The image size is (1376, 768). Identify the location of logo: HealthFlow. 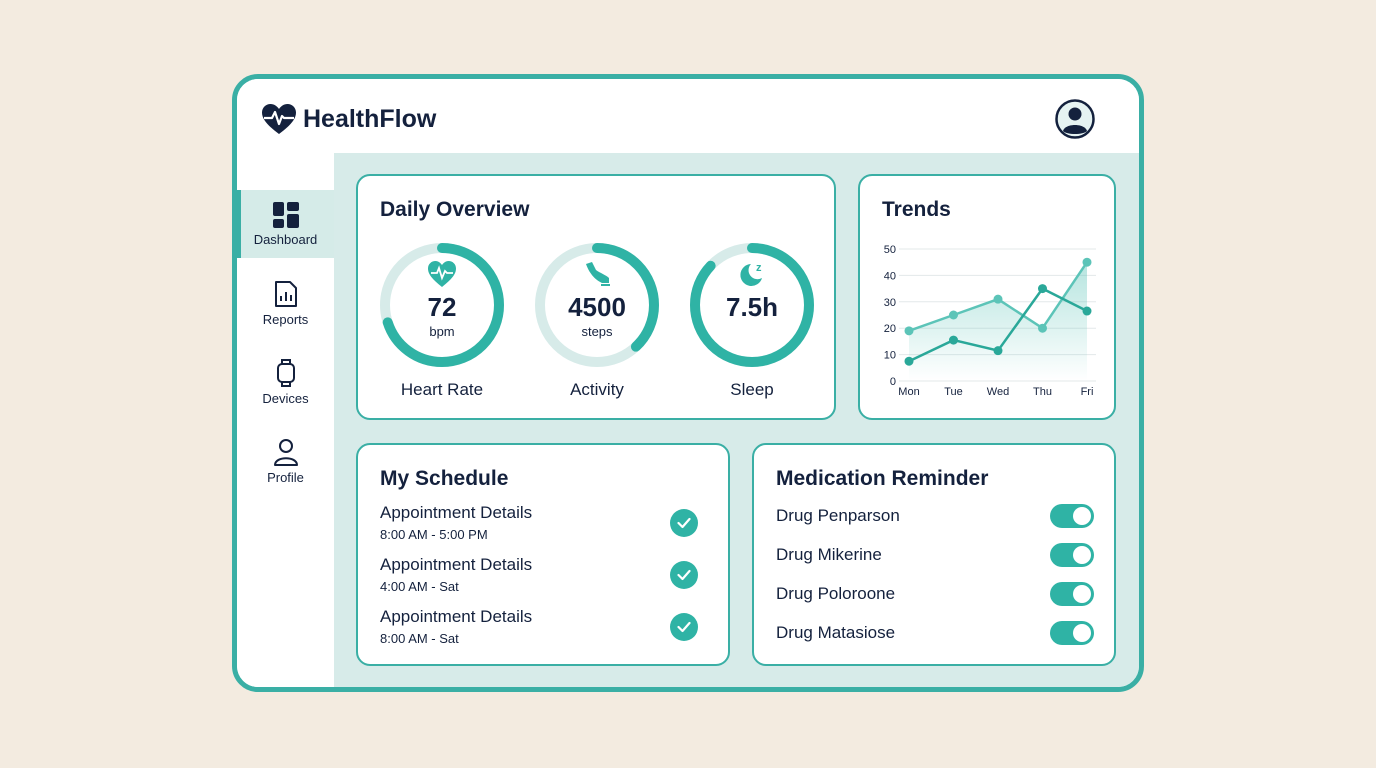
(348, 119).